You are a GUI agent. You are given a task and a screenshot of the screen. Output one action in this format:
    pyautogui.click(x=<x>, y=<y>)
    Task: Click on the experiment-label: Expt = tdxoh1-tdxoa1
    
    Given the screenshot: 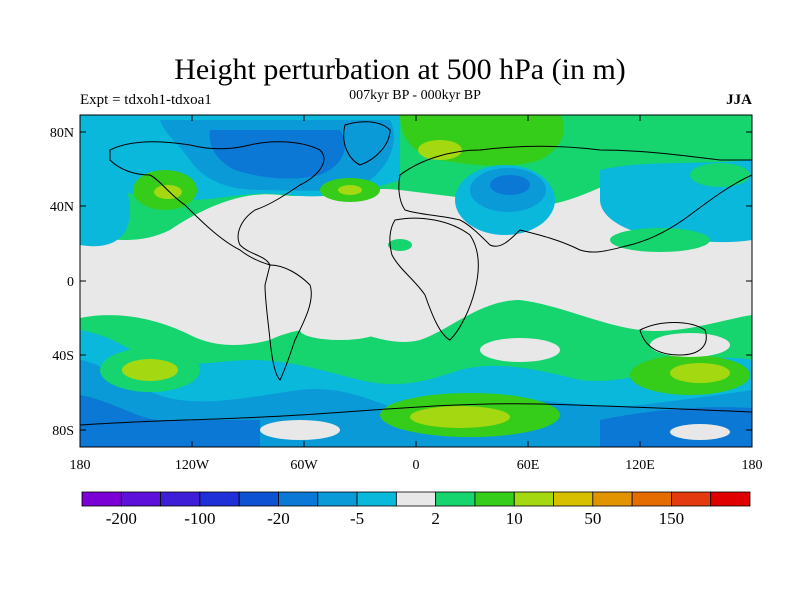 What is the action you would take?
    pyautogui.click(x=146, y=100)
    